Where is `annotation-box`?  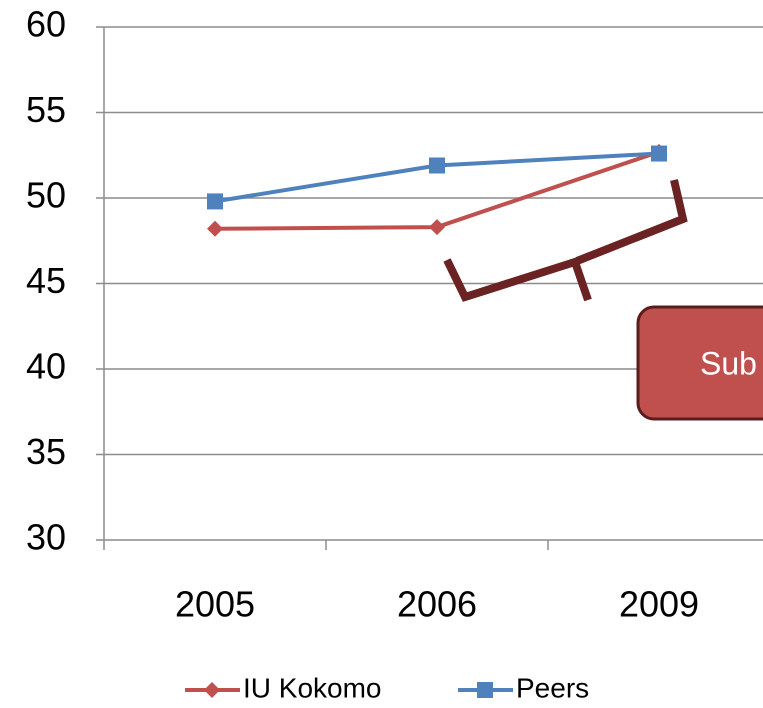
annotation-box is located at coordinates (699, 363).